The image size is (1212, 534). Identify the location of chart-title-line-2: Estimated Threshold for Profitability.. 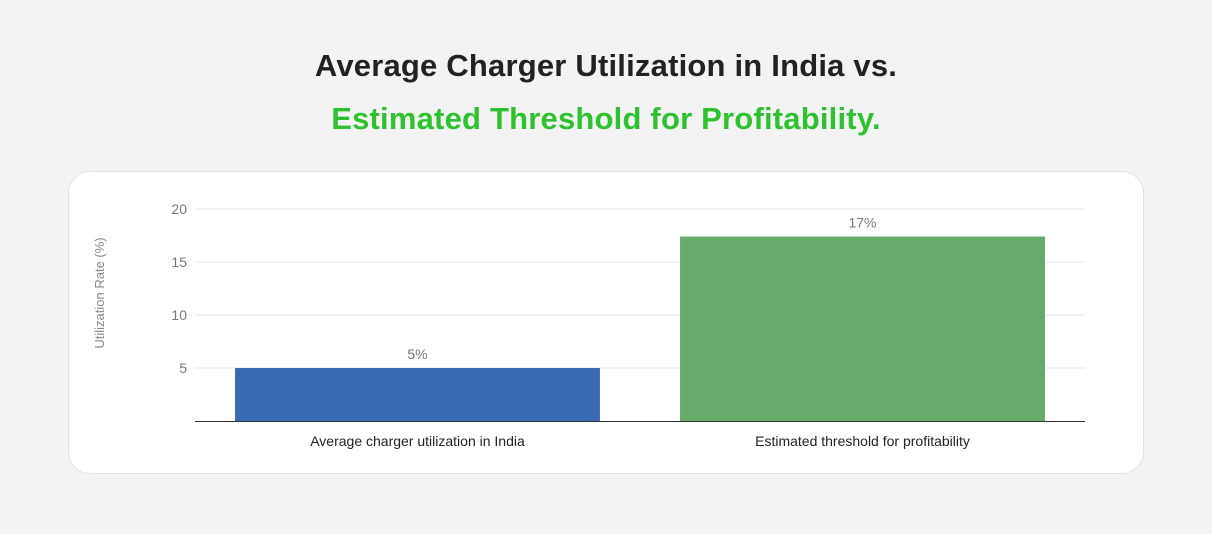
(606, 118).